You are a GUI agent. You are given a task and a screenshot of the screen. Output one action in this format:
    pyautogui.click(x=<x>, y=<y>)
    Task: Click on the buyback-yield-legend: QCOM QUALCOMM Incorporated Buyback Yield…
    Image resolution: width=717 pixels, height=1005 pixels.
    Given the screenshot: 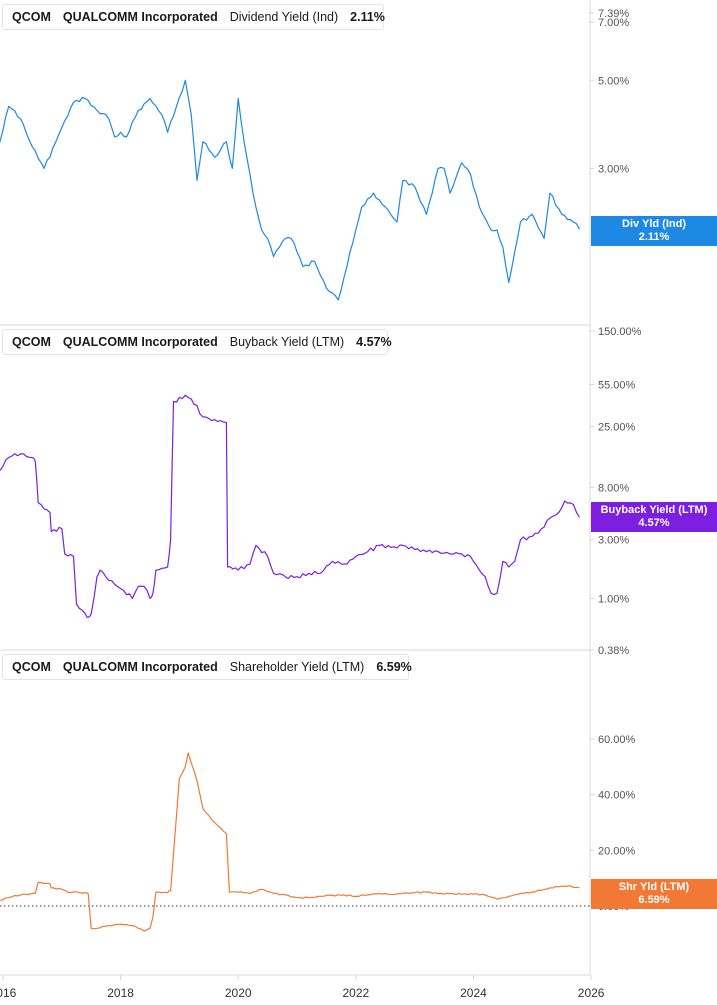 What is the action you would take?
    pyautogui.click(x=197, y=342)
    